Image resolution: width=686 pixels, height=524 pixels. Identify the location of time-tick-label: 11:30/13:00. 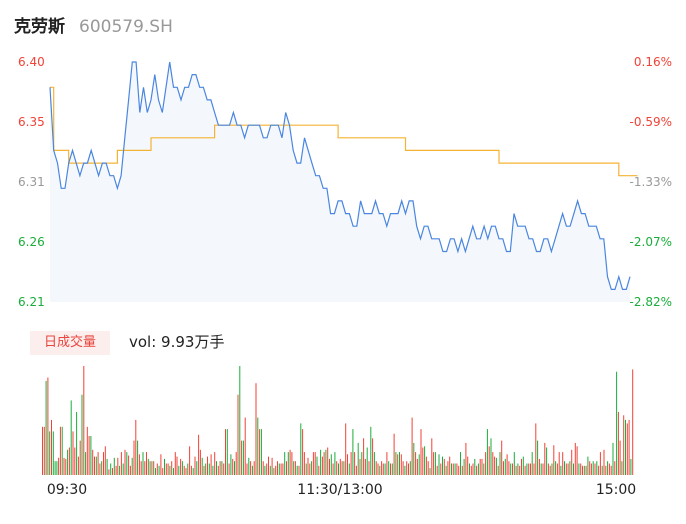
(339, 490).